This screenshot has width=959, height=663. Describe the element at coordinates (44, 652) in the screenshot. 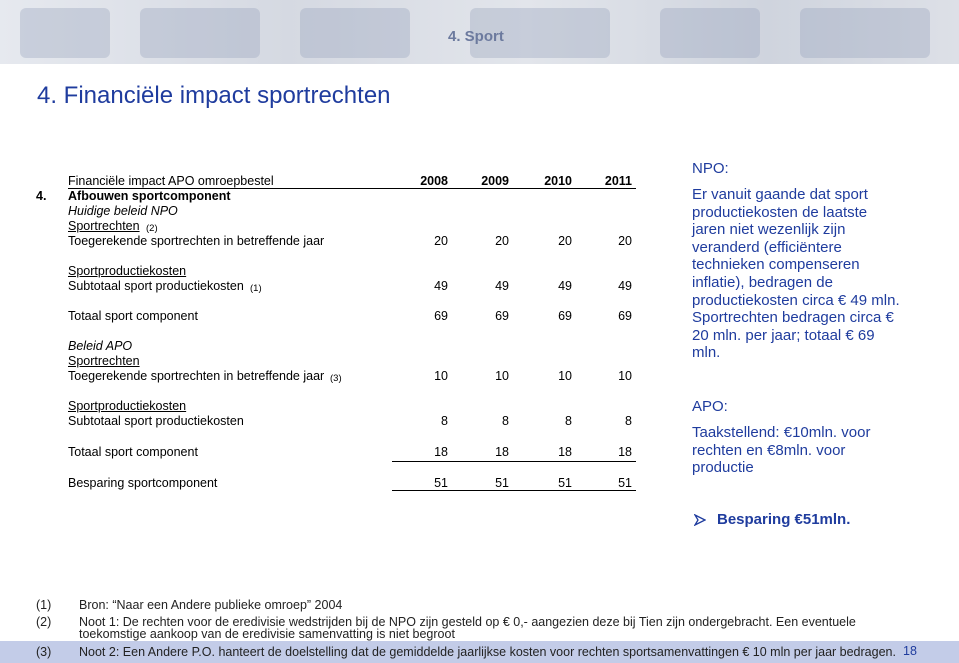

I see `footnote-marker: (3)` at that location.